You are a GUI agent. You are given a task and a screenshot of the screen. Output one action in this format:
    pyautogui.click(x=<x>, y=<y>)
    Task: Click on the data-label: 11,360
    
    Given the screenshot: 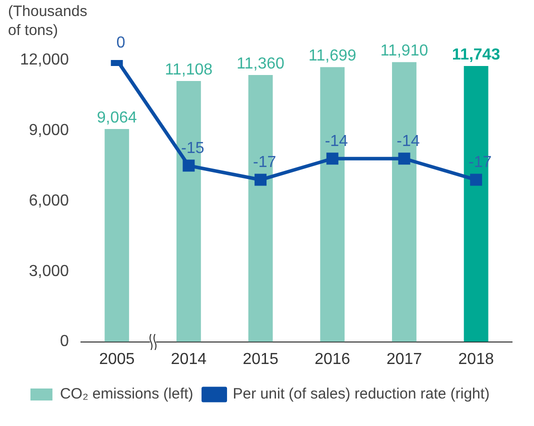 What is the action you would take?
    pyautogui.click(x=260, y=63)
    